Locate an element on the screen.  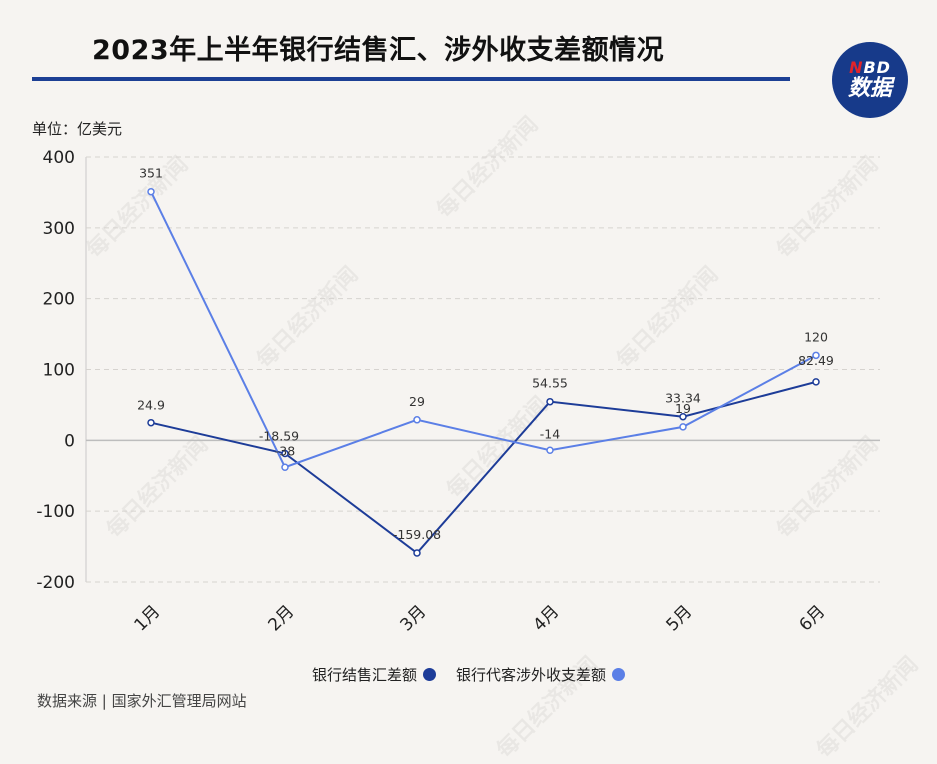
unit-label: 单位：亿美元 is located at coordinates (77, 129).